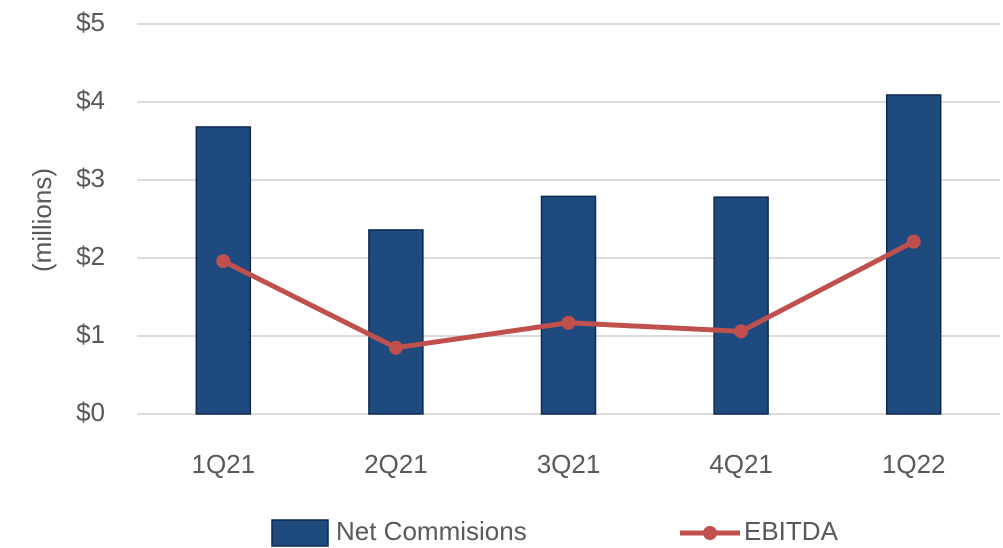 This screenshot has width=1003, height=548. What do you see at coordinates (90, 412) in the screenshot?
I see `y-tick-label: $0` at bounding box center [90, 412].